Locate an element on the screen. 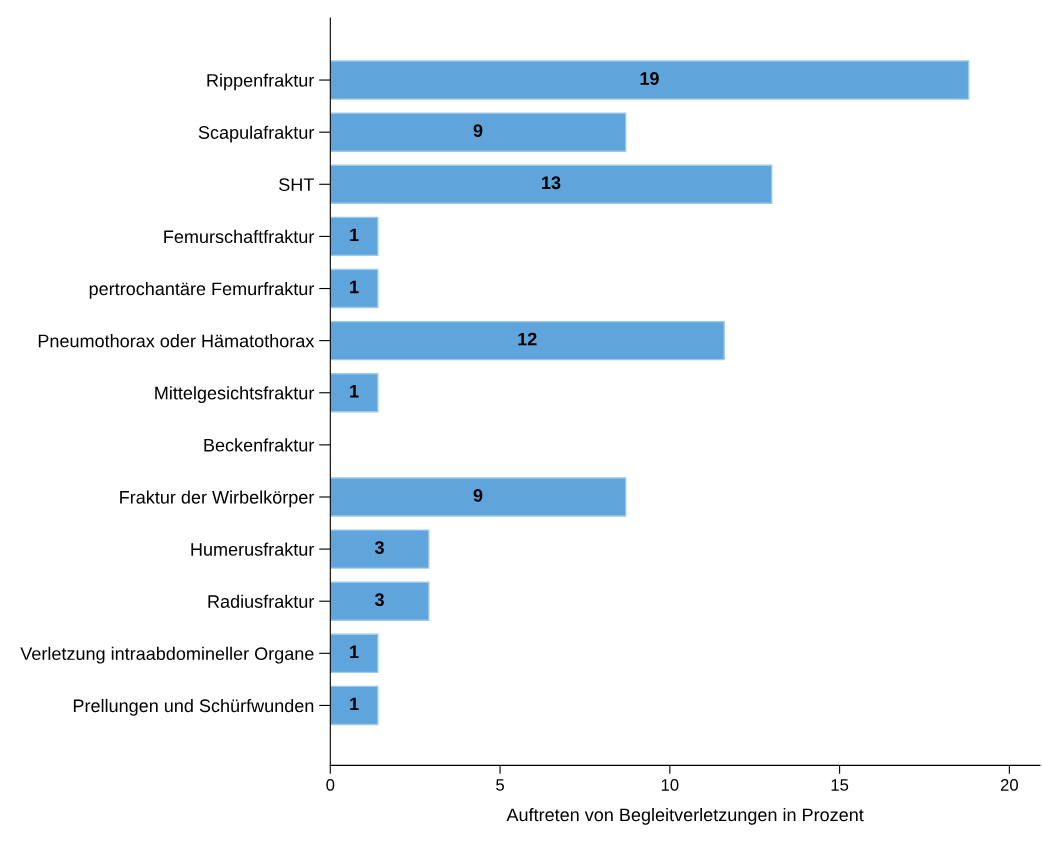  data-label: 13 is located at coordinates (551, 183).